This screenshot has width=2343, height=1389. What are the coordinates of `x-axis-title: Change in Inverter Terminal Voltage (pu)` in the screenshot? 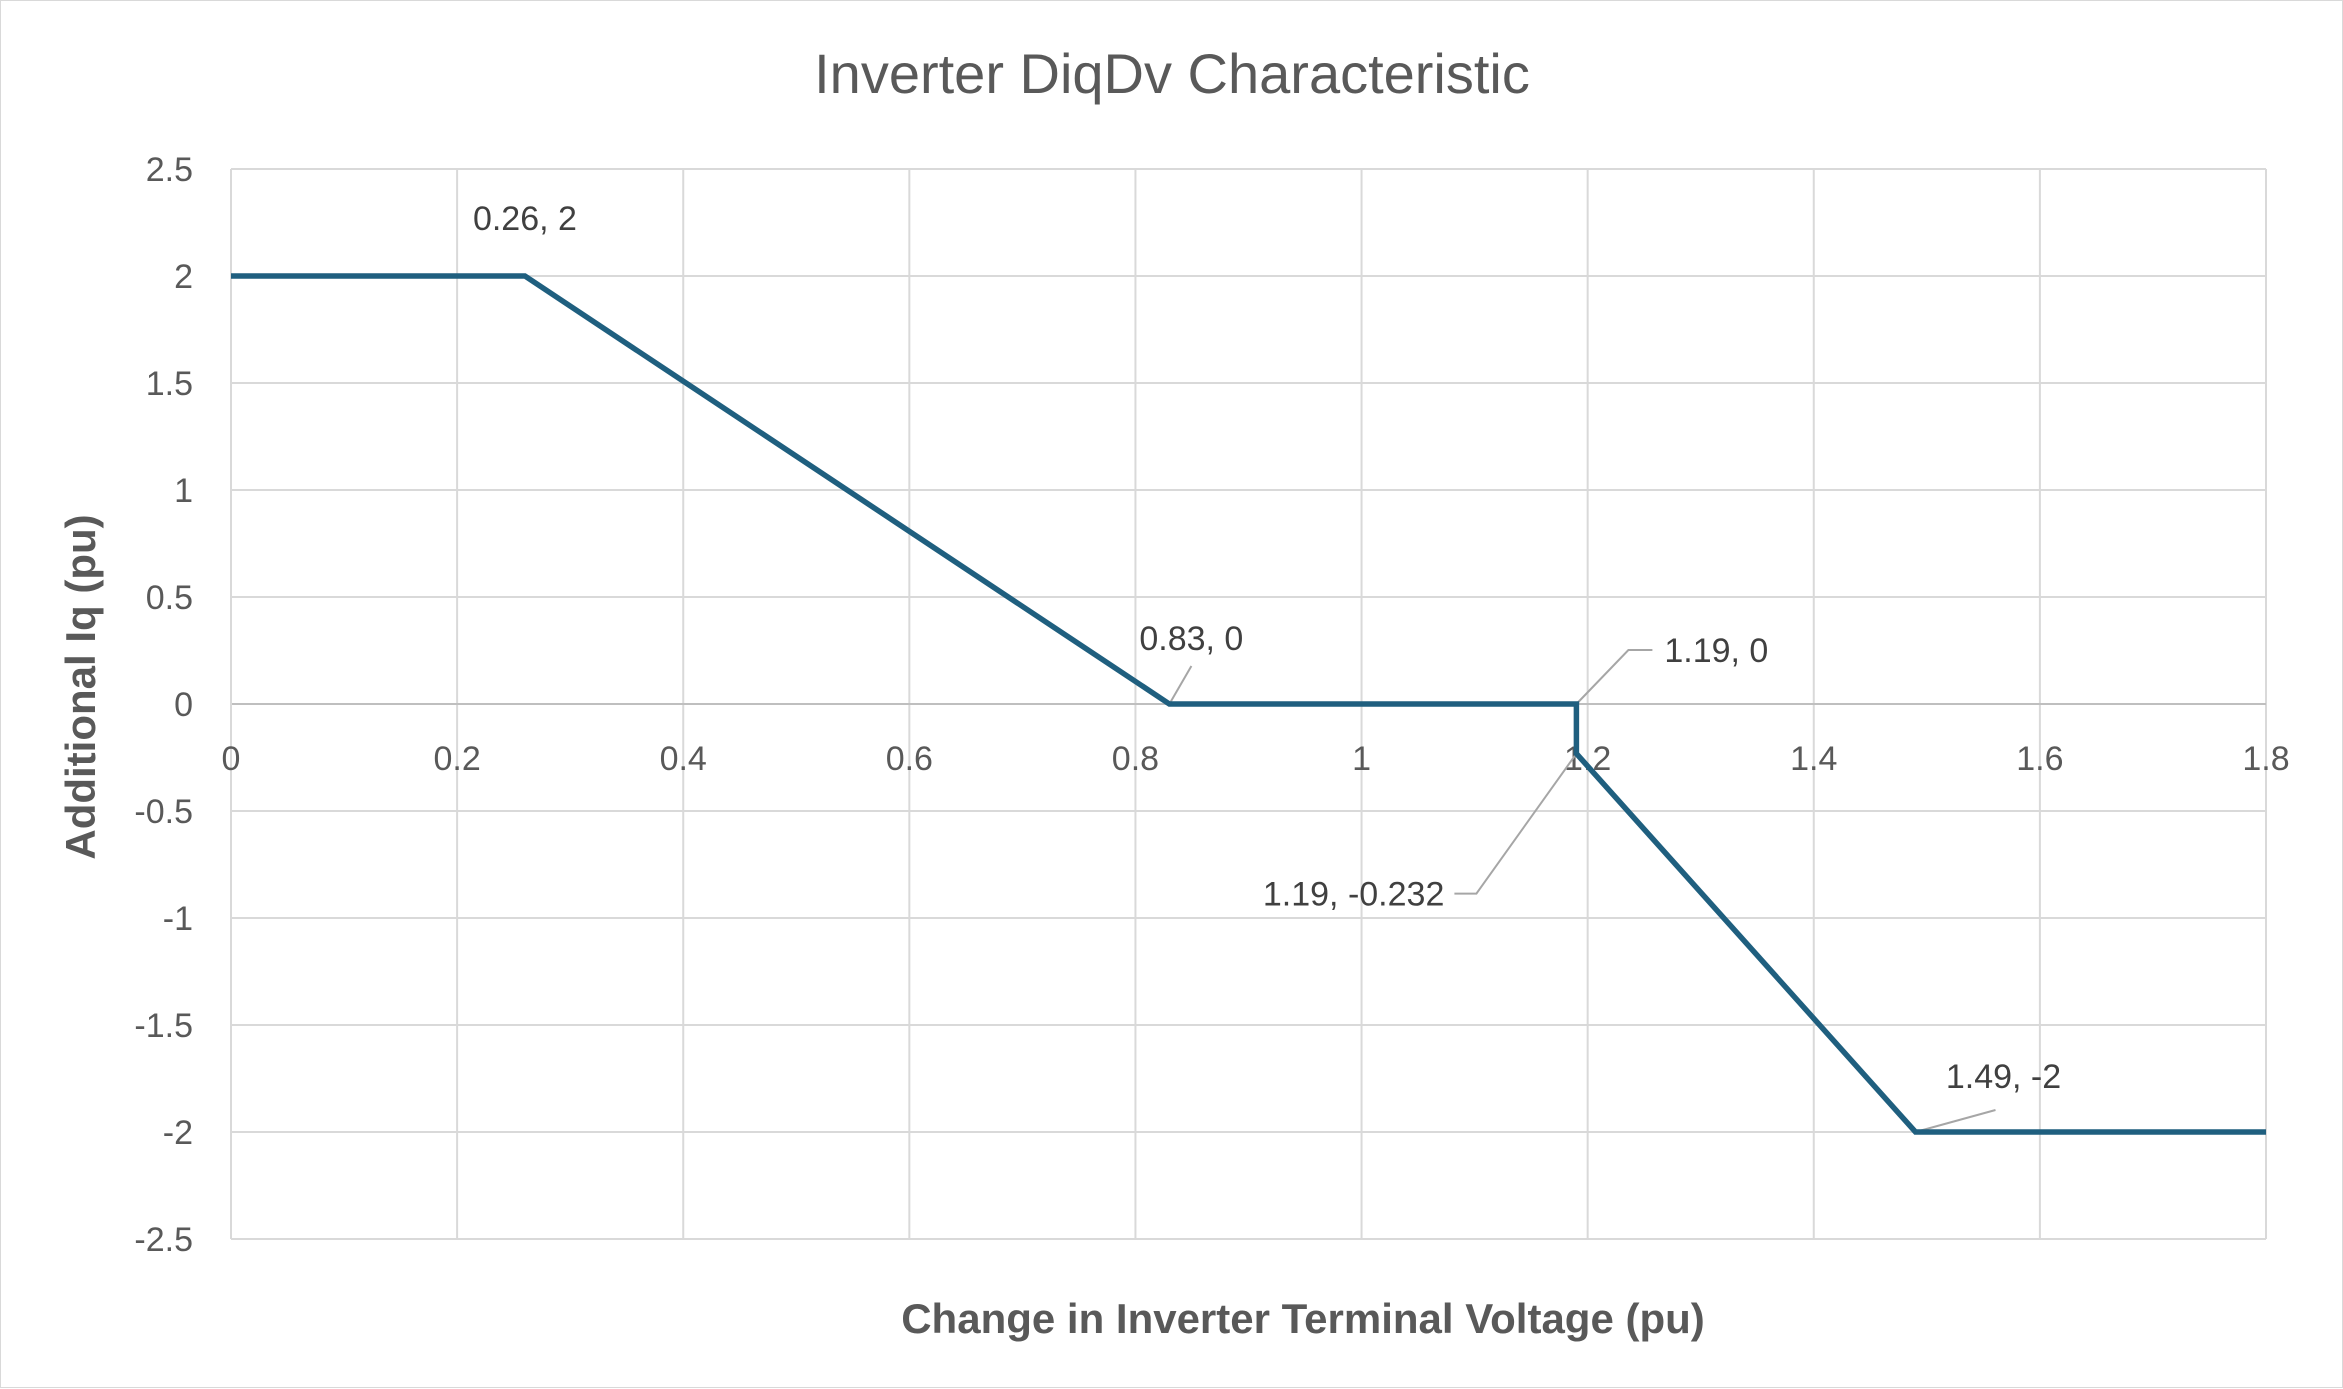 It's located at (1303, 1318).